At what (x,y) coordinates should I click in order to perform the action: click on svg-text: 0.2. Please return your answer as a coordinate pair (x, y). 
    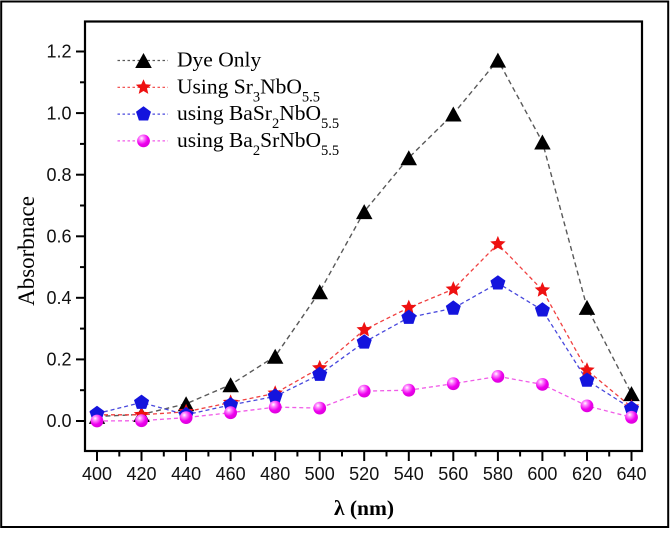
    Looking at the image, I should click on (58, 360).